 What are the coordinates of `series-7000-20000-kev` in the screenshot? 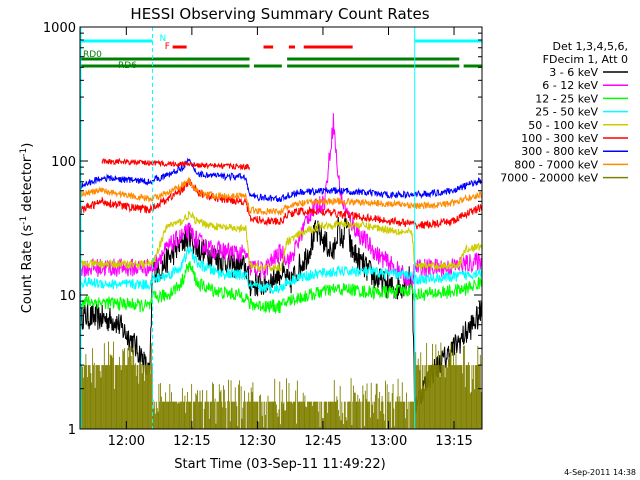 It's located at (281, 385).